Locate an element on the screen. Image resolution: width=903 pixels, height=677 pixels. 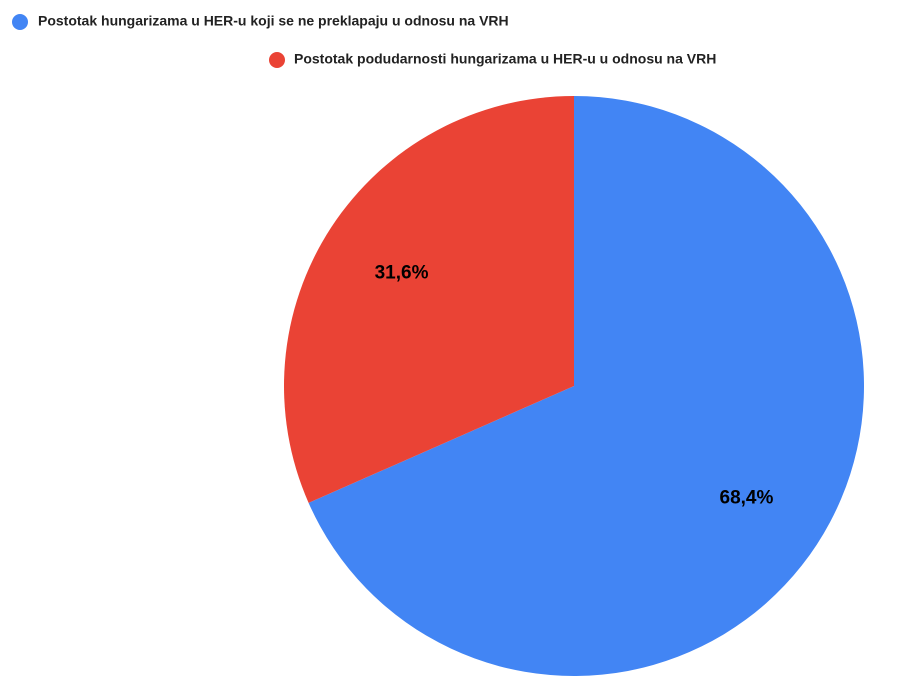
data-label: 68,4% is located at coordinates (747, 498).